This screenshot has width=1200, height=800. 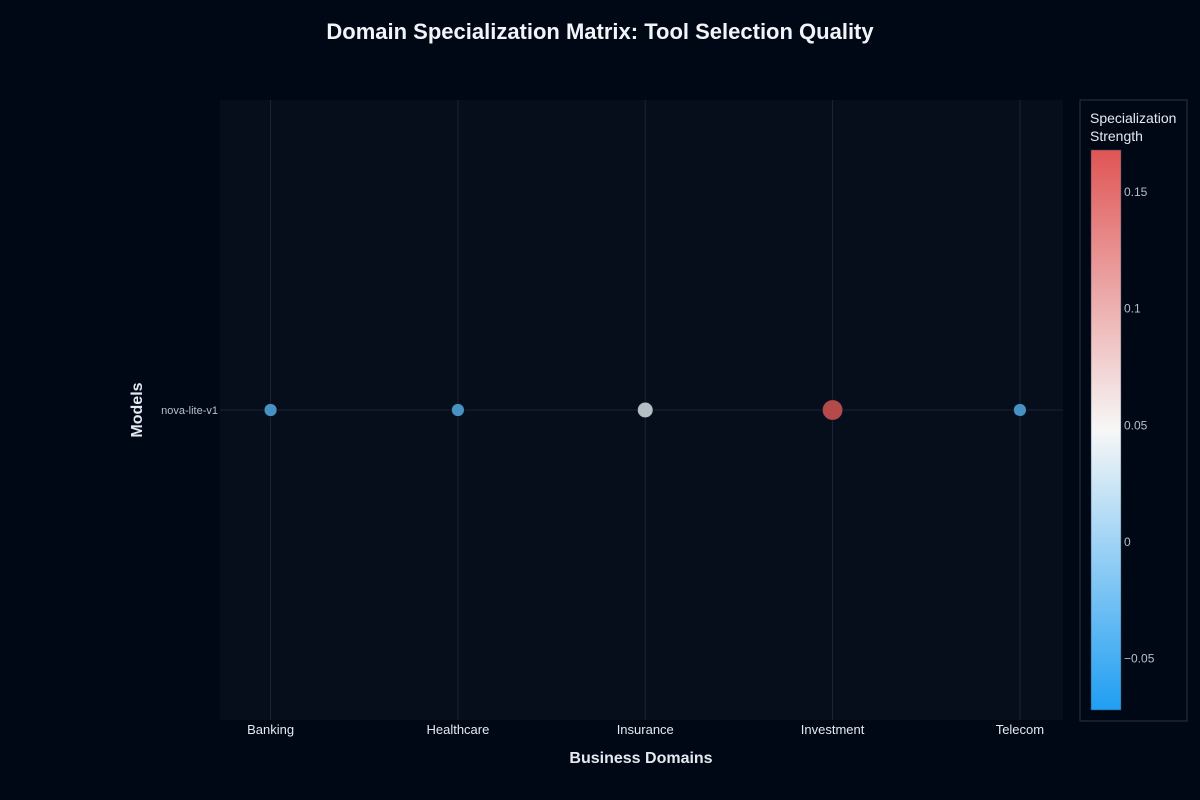 I want to click on colorbar-tick-3: 0.1, so click(x=1132, y=309).